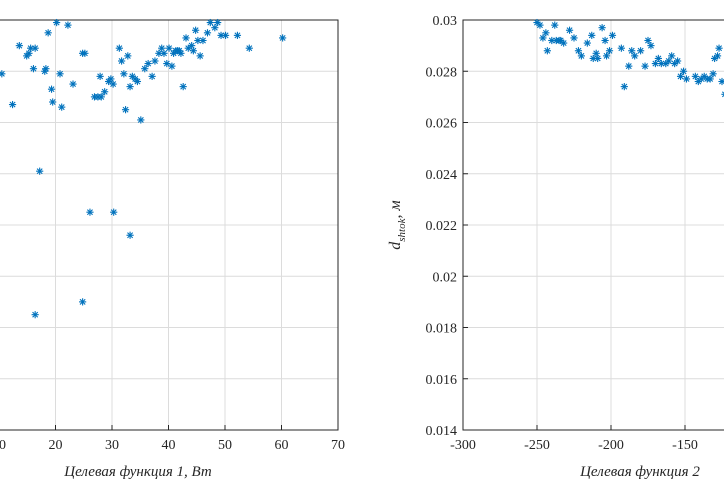 The height and width of the screenshot is (483, 724). What do you see at coordinates (685, 445) in the screenshot?
I see `x-tick-label: -150` at bounding box center [685, 445].